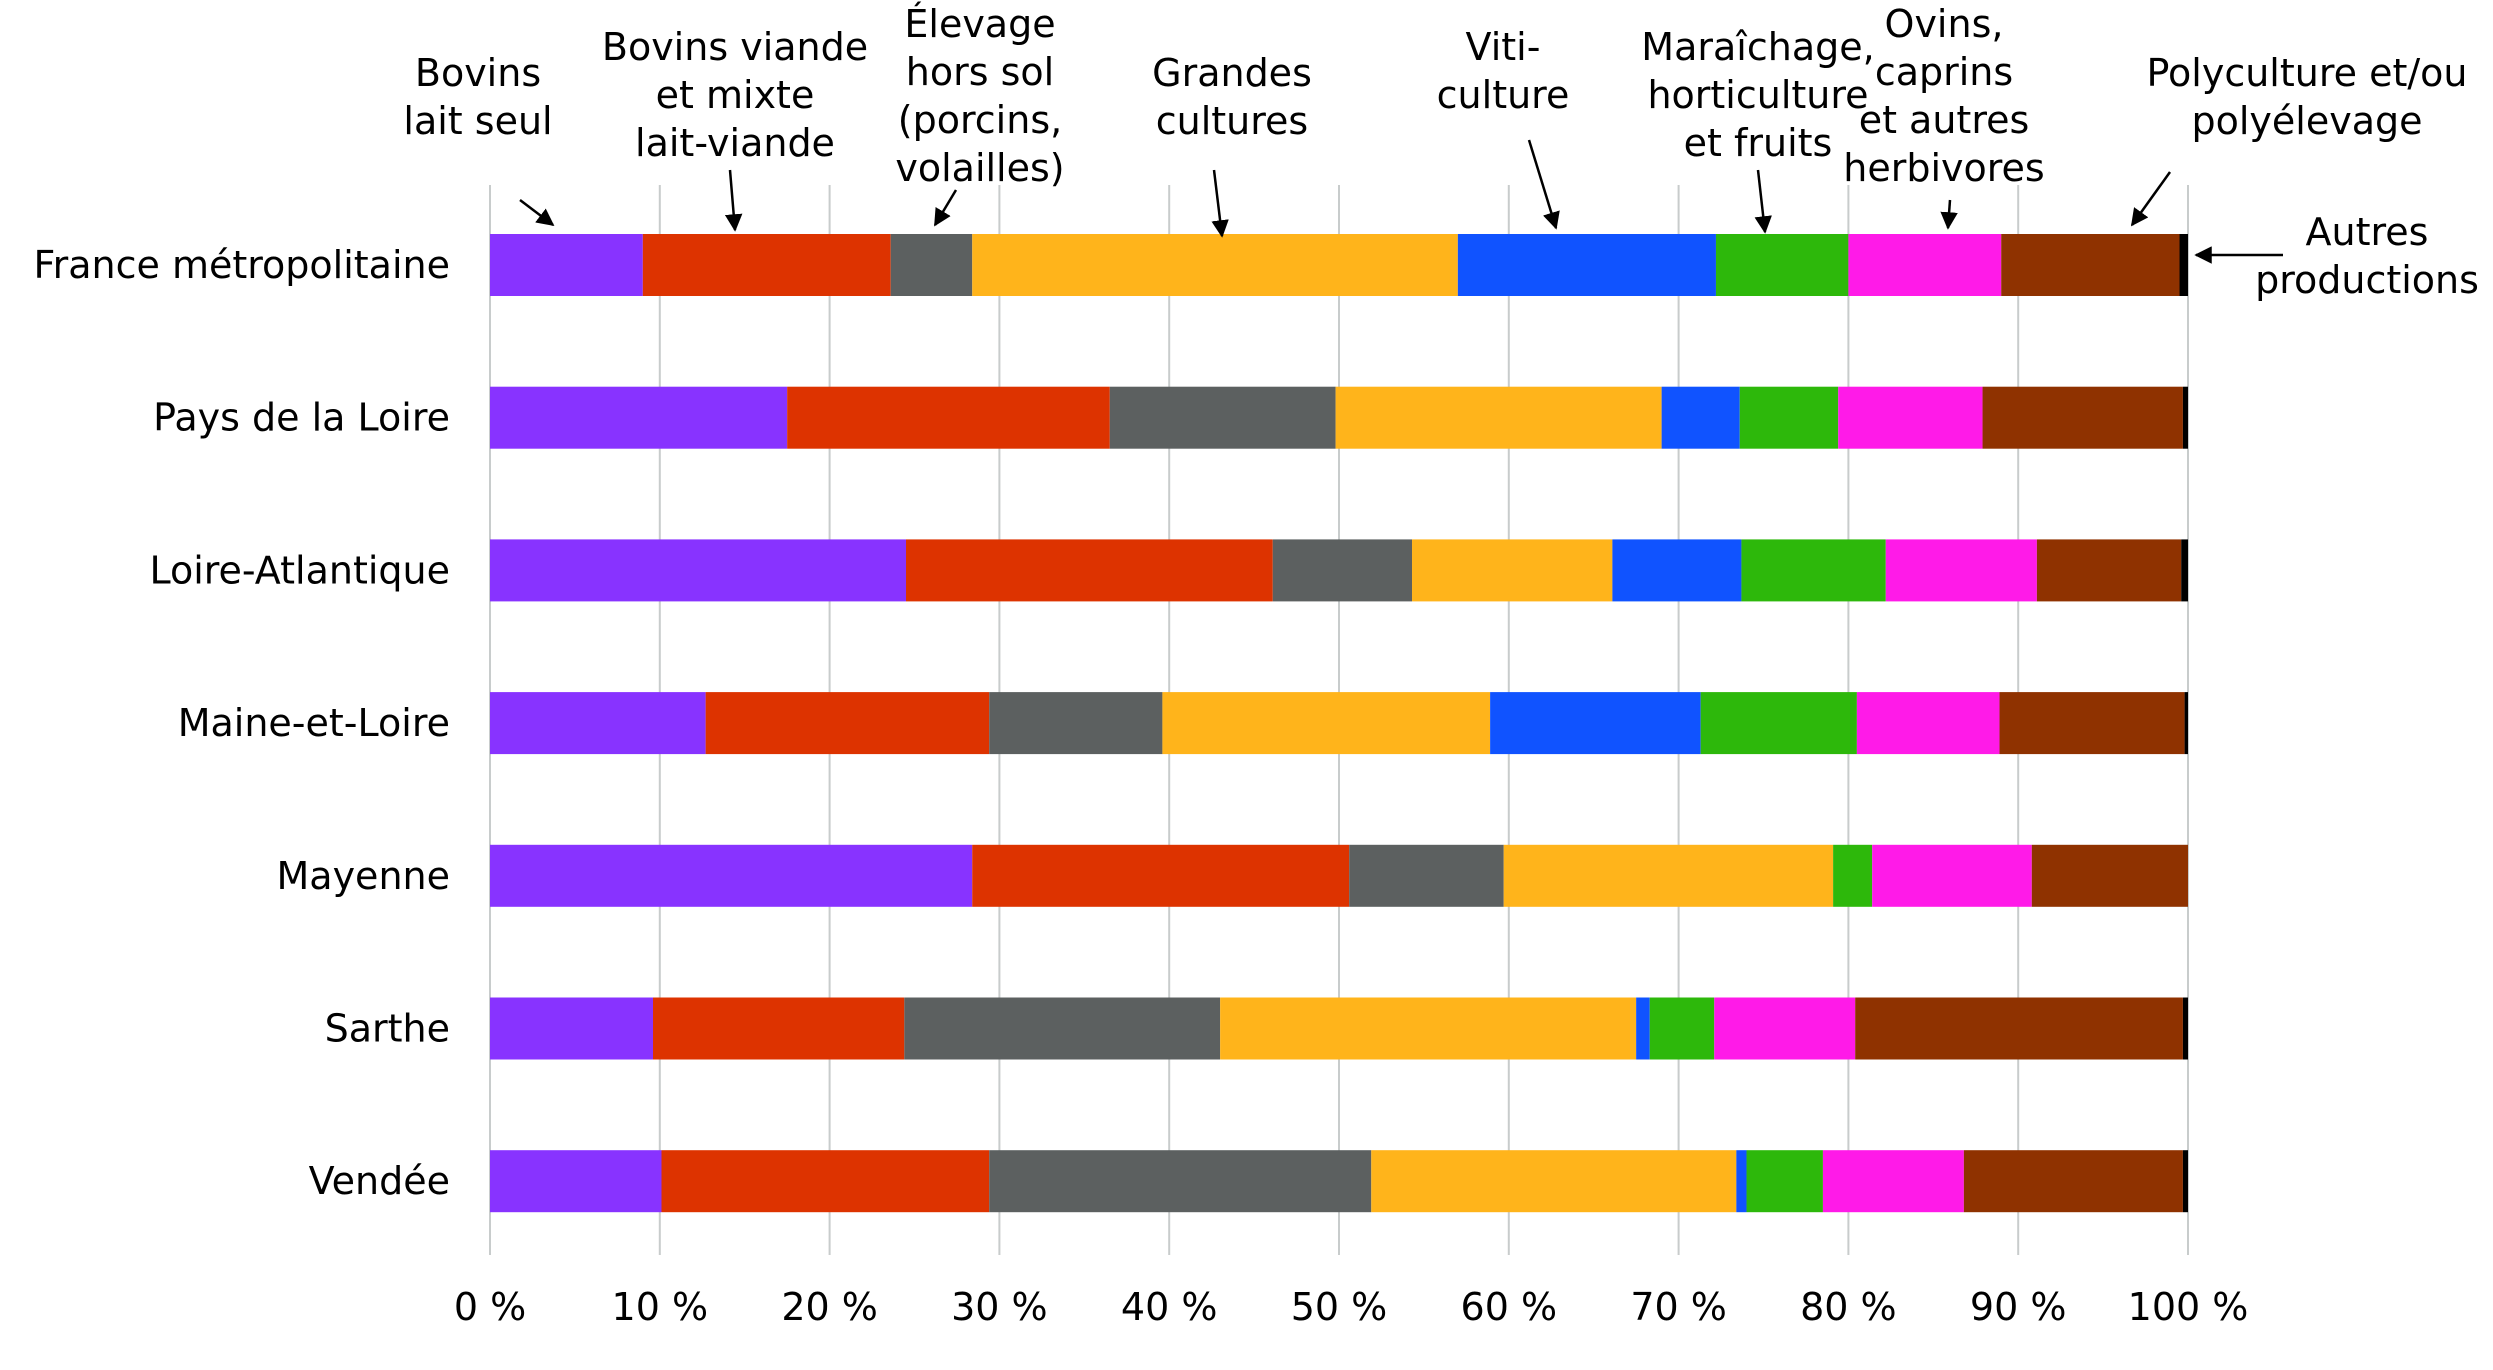 This screenshot has width=2493, height=1370. I want to click on legend-maraichage-horticulture-et-fruits: Maraîchage, horticulture et fruits, so click(1758, 129).